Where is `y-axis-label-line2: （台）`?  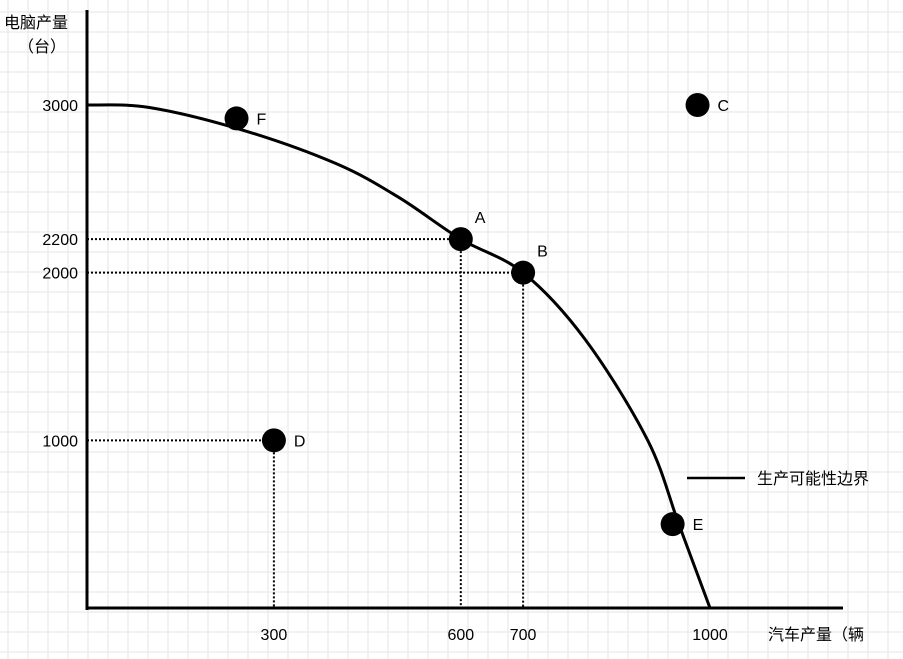 y-axis-label-line2: （台） is located at coordinates (42, 46).